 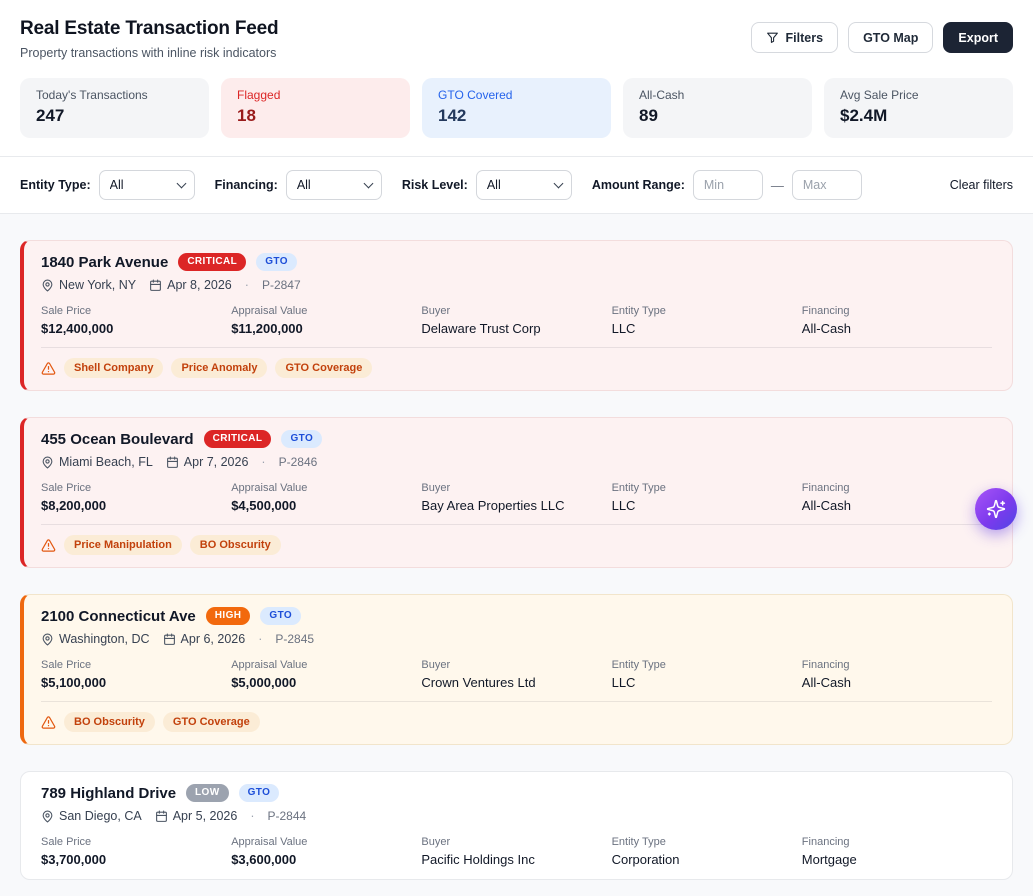 What do you see at coordinates (259, 95) in the screenshot?
I see `stat-label: Flagged` at bounding box center [259, 95].